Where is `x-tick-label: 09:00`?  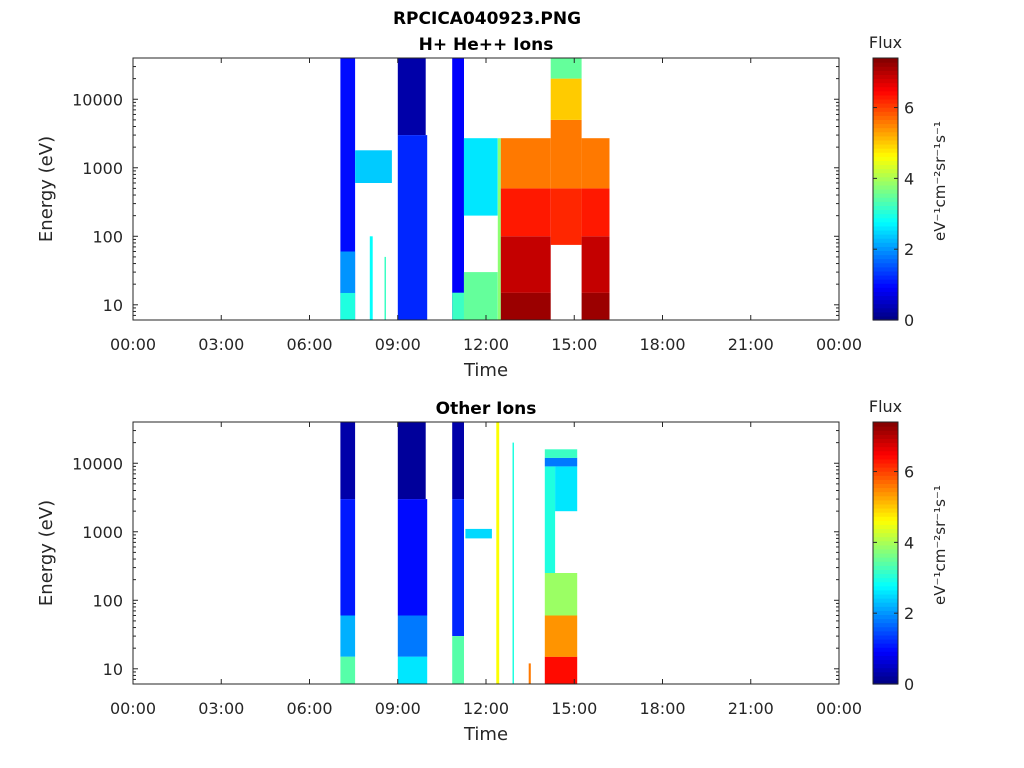 x-tick-label: 09:00 is located at coordinates (398, 708).